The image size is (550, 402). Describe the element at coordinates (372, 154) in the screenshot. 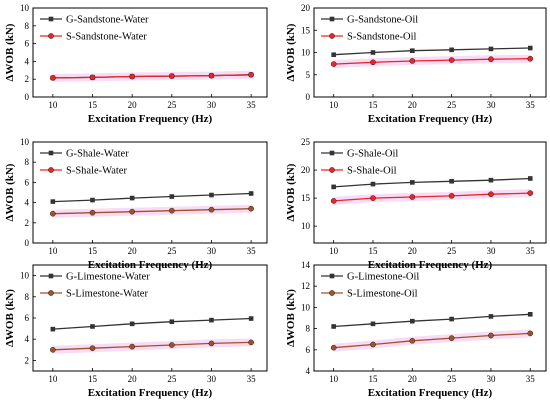

I see `legend-label: G-Shale-Oil` at that location.